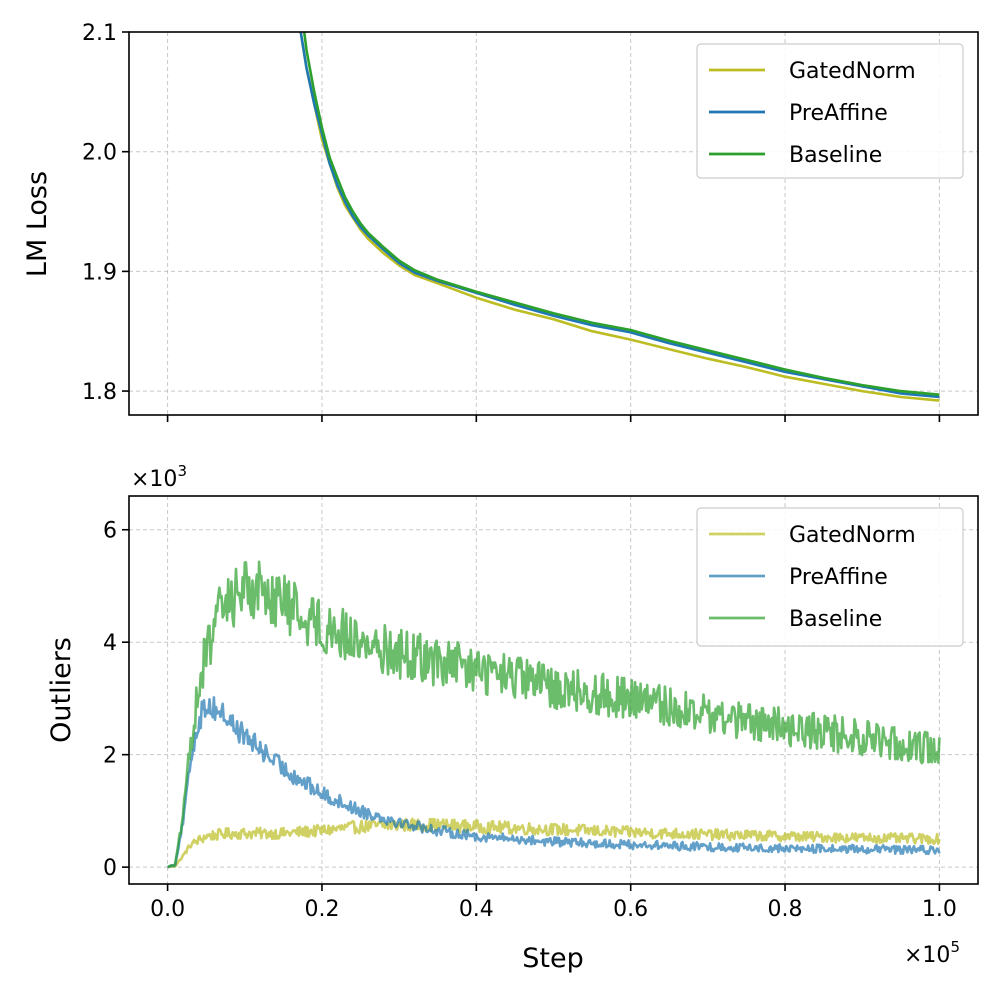 Image resolution: width=998 pixels, height=996 pixels. I want to click on outliers-legend: GatedNorm PreAffine Baseline, so click(830, 577).